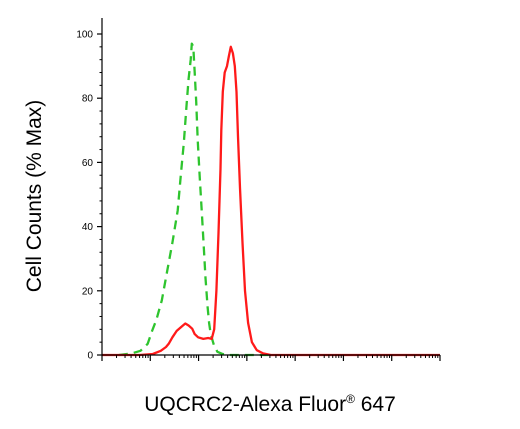 The height and width of the screenshot is (429, 520). Describe the element at coordinates (350, 399) in the screenshot. I see `x-axis-title-superscript: ®` at that location.